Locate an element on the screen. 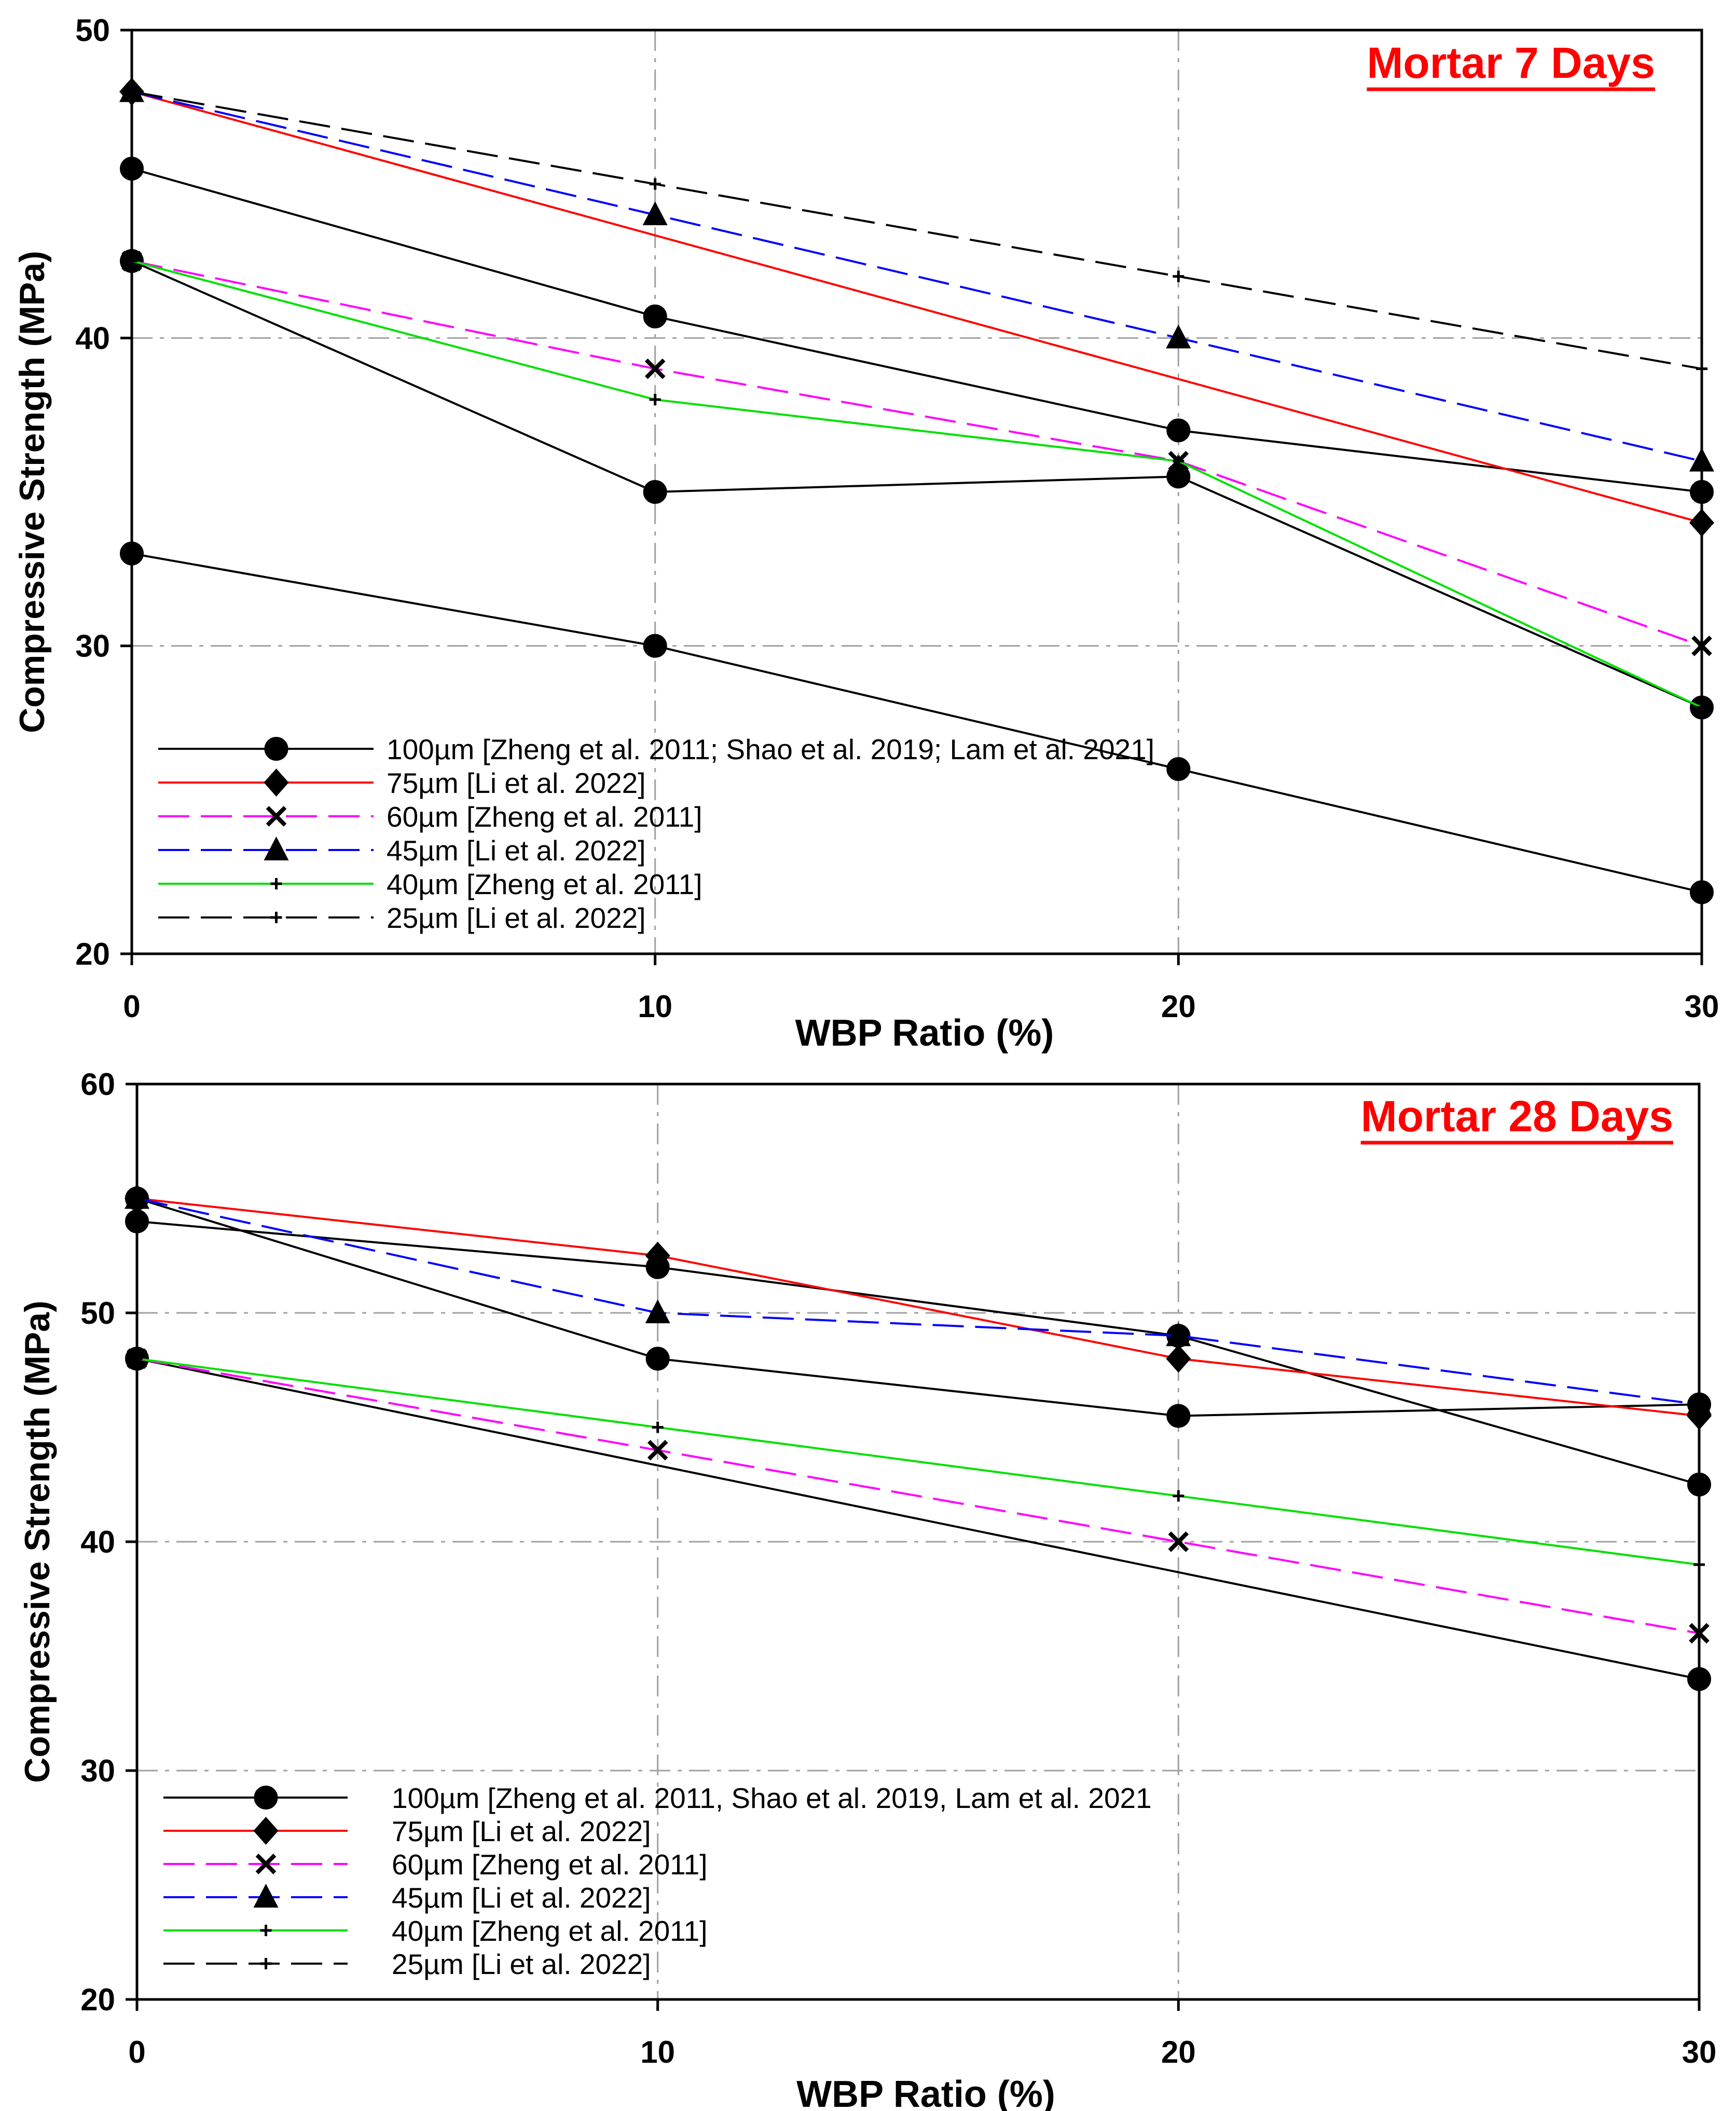 The width and height of the screenshot is (1736, 2111). y-tick-label: 40 is located at coordinates (98, 1542).